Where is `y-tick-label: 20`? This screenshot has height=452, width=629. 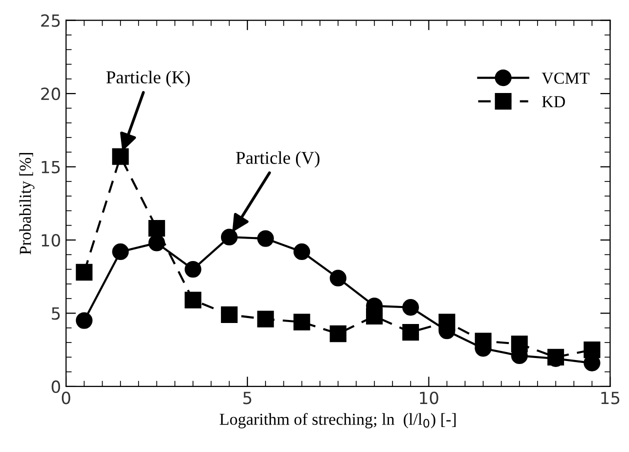 y-tick-label: 20 is located at coordinates (50, 94).